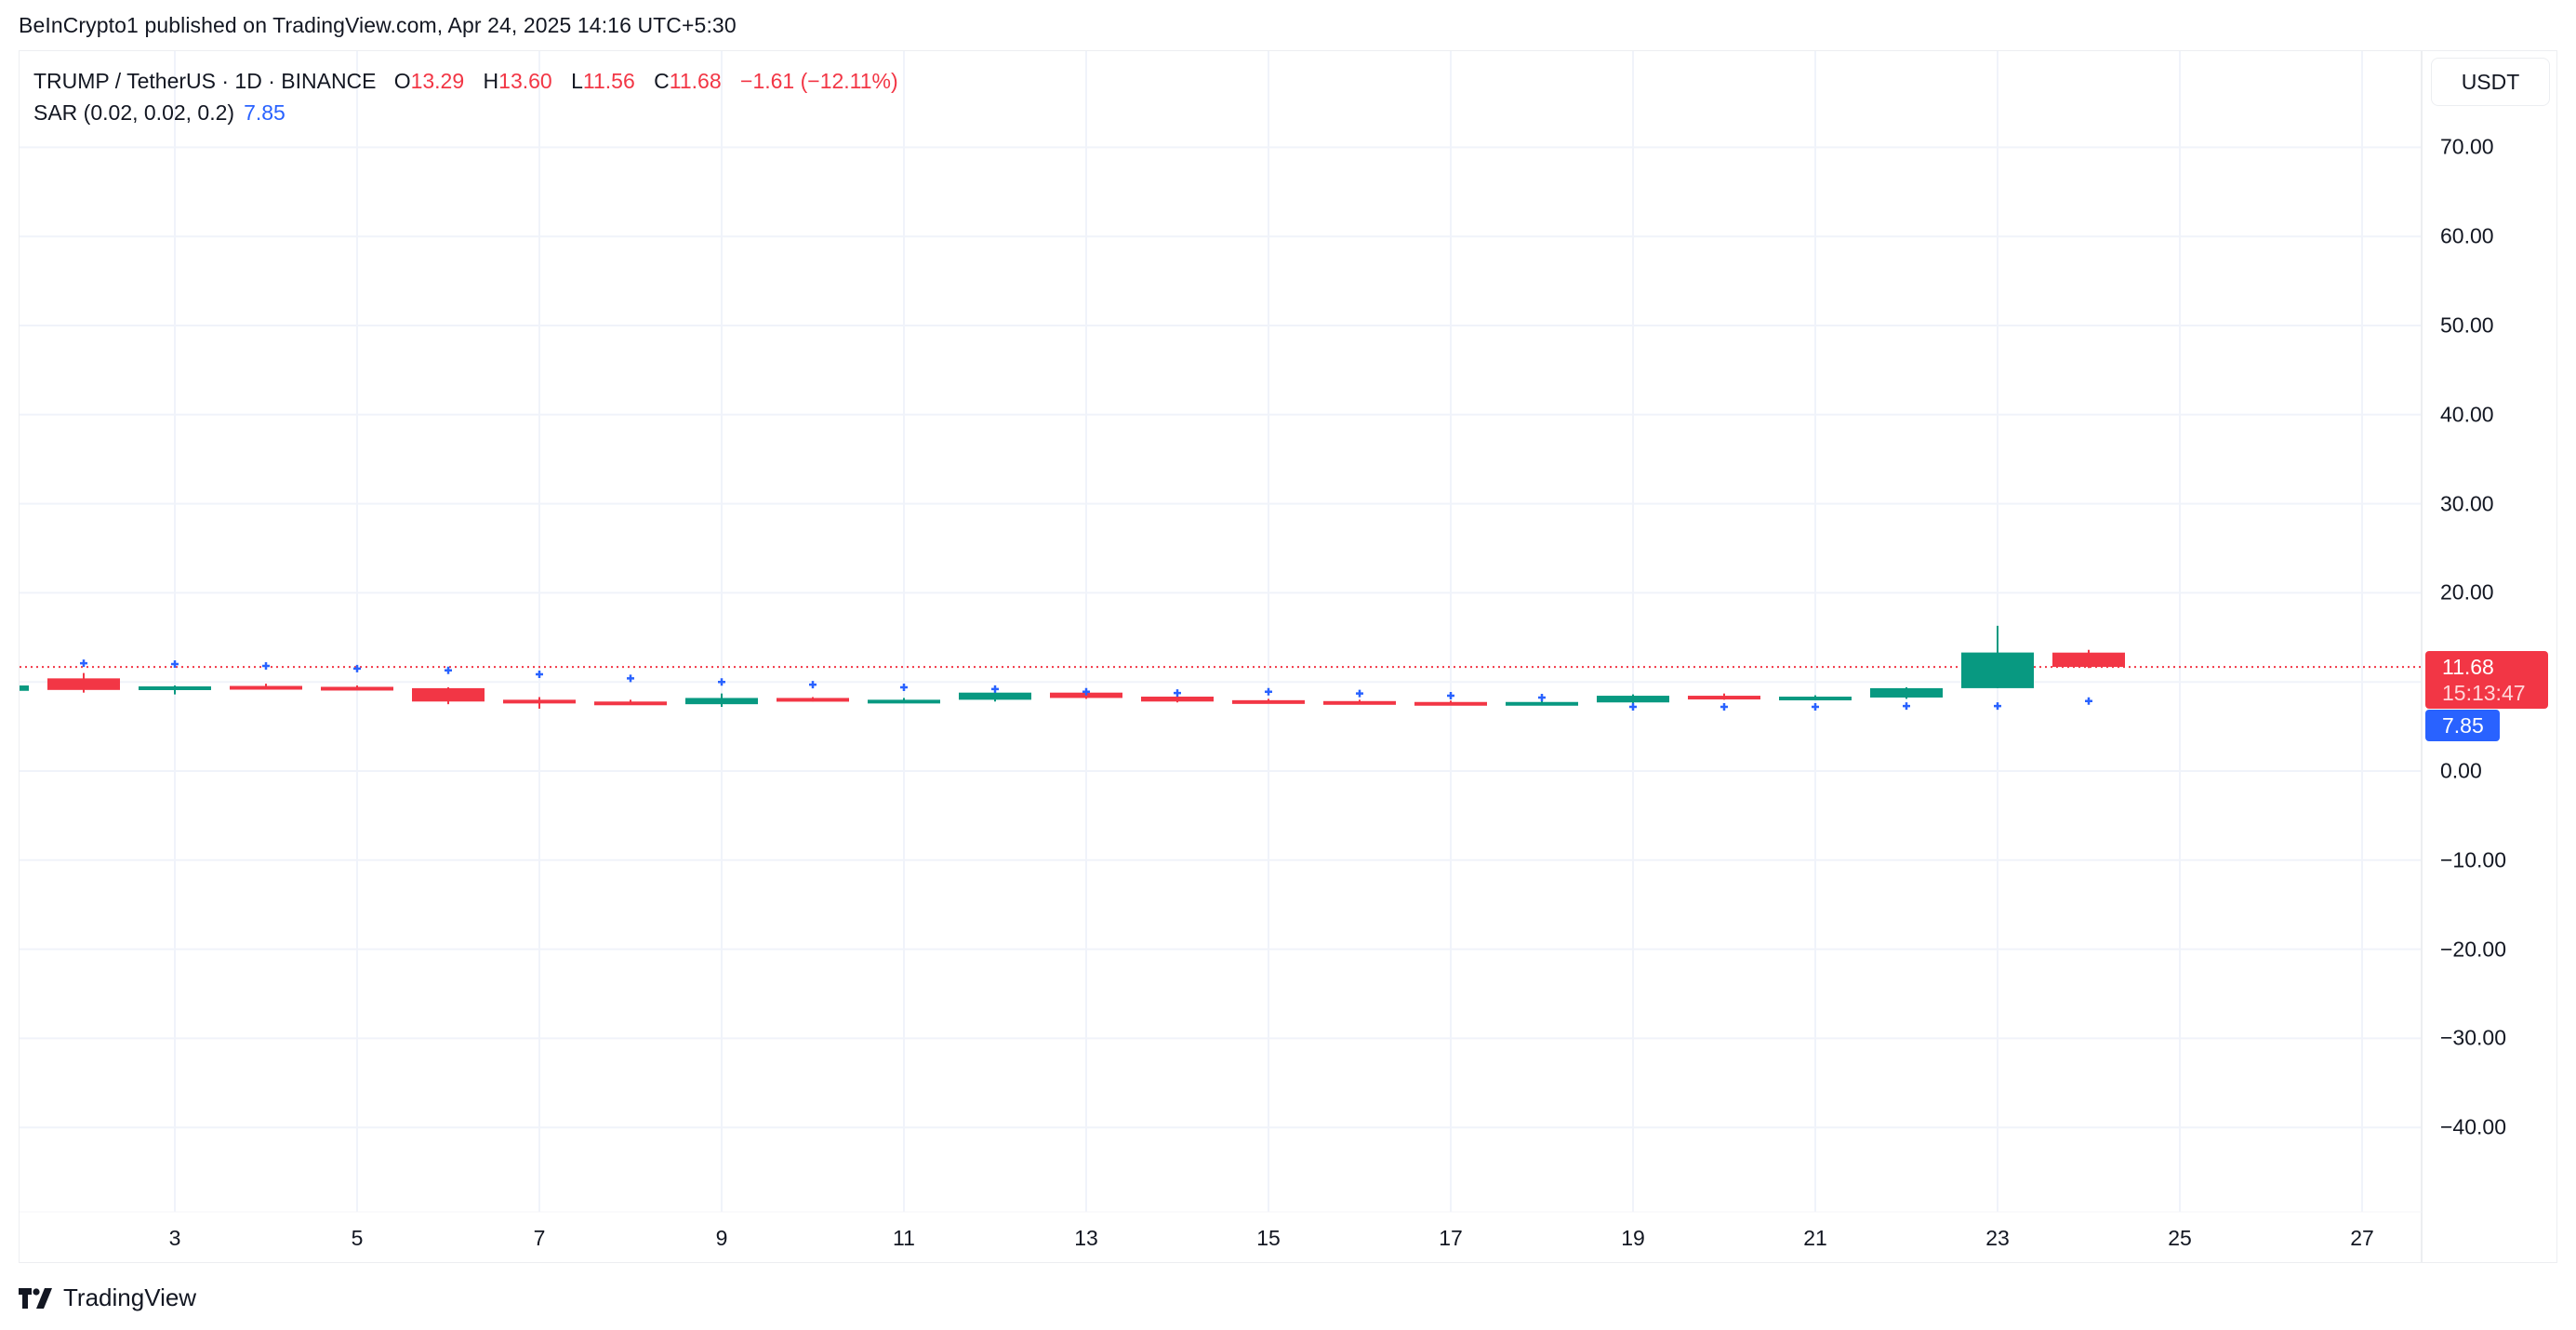  Describe the element at coordinates (577, 81) in the screenshot. I see `low-label: L` at that location.